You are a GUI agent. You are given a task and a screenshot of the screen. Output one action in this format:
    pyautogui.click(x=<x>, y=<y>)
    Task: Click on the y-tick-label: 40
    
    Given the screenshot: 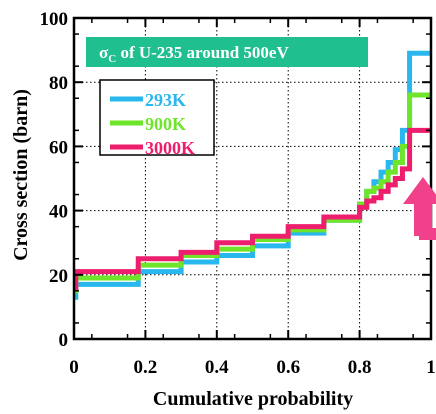 What is the action you would take?
    pyautogui.click(x=58, y=212)
    